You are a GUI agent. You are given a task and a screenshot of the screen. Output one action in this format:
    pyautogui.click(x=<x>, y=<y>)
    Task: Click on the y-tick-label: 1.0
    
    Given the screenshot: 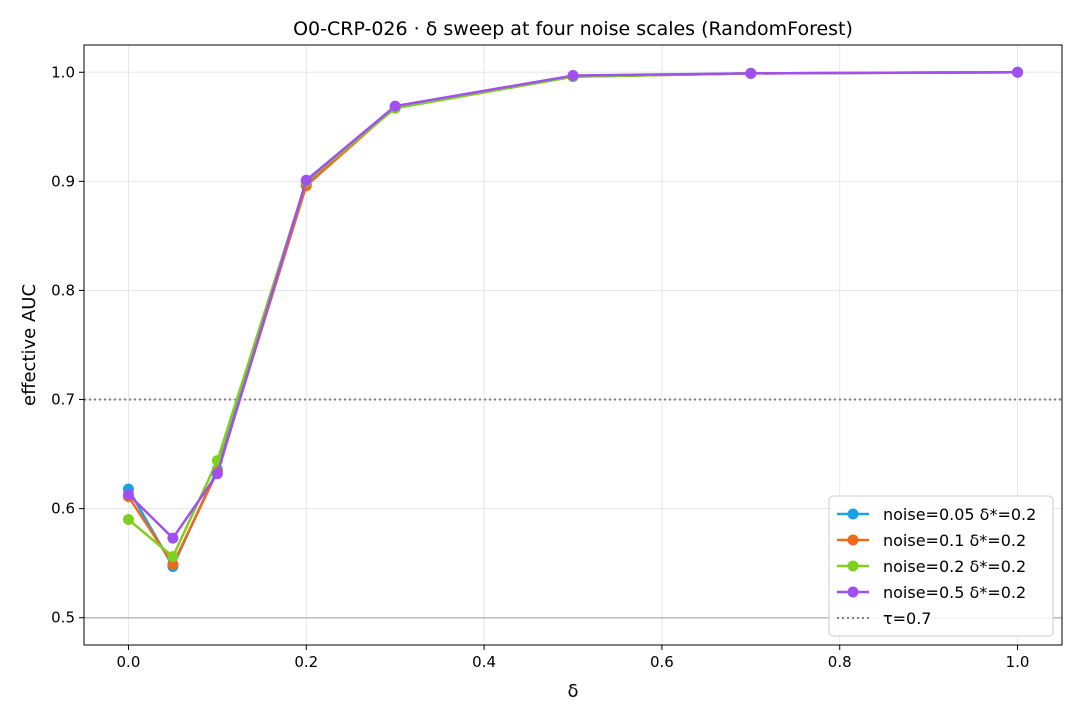 What is the action you would take?
    pyautogui.click(x=63, y=72)
    